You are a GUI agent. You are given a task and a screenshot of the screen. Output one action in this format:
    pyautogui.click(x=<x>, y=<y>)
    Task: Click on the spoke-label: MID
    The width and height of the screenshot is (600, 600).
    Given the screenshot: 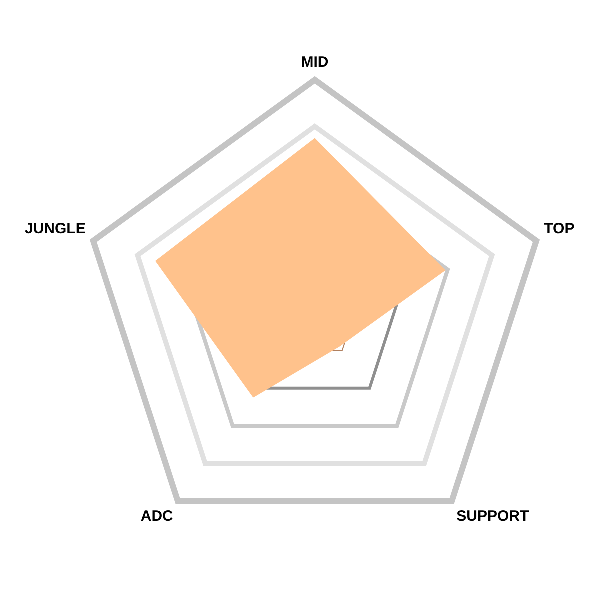 What is the action you would take?
    pyautogui.click(x=315, y=63)
    